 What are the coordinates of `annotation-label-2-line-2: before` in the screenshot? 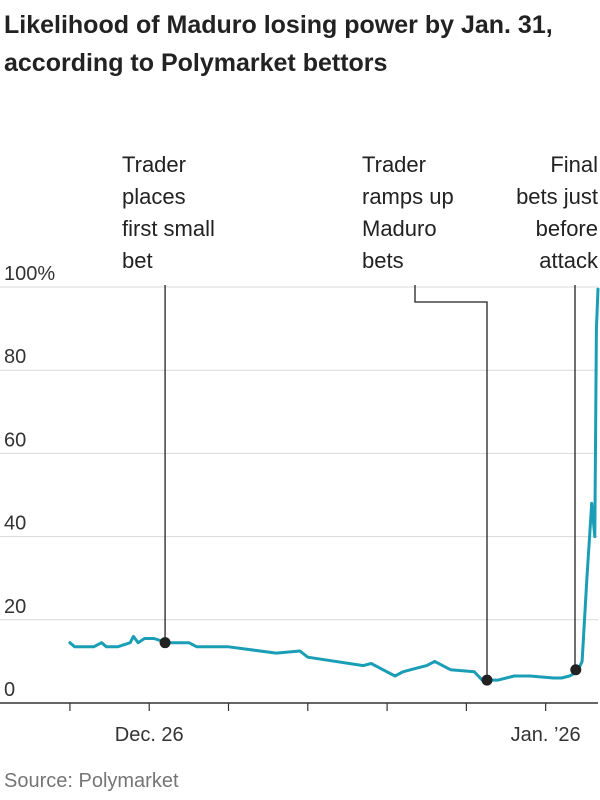 It's located at (567, 228).